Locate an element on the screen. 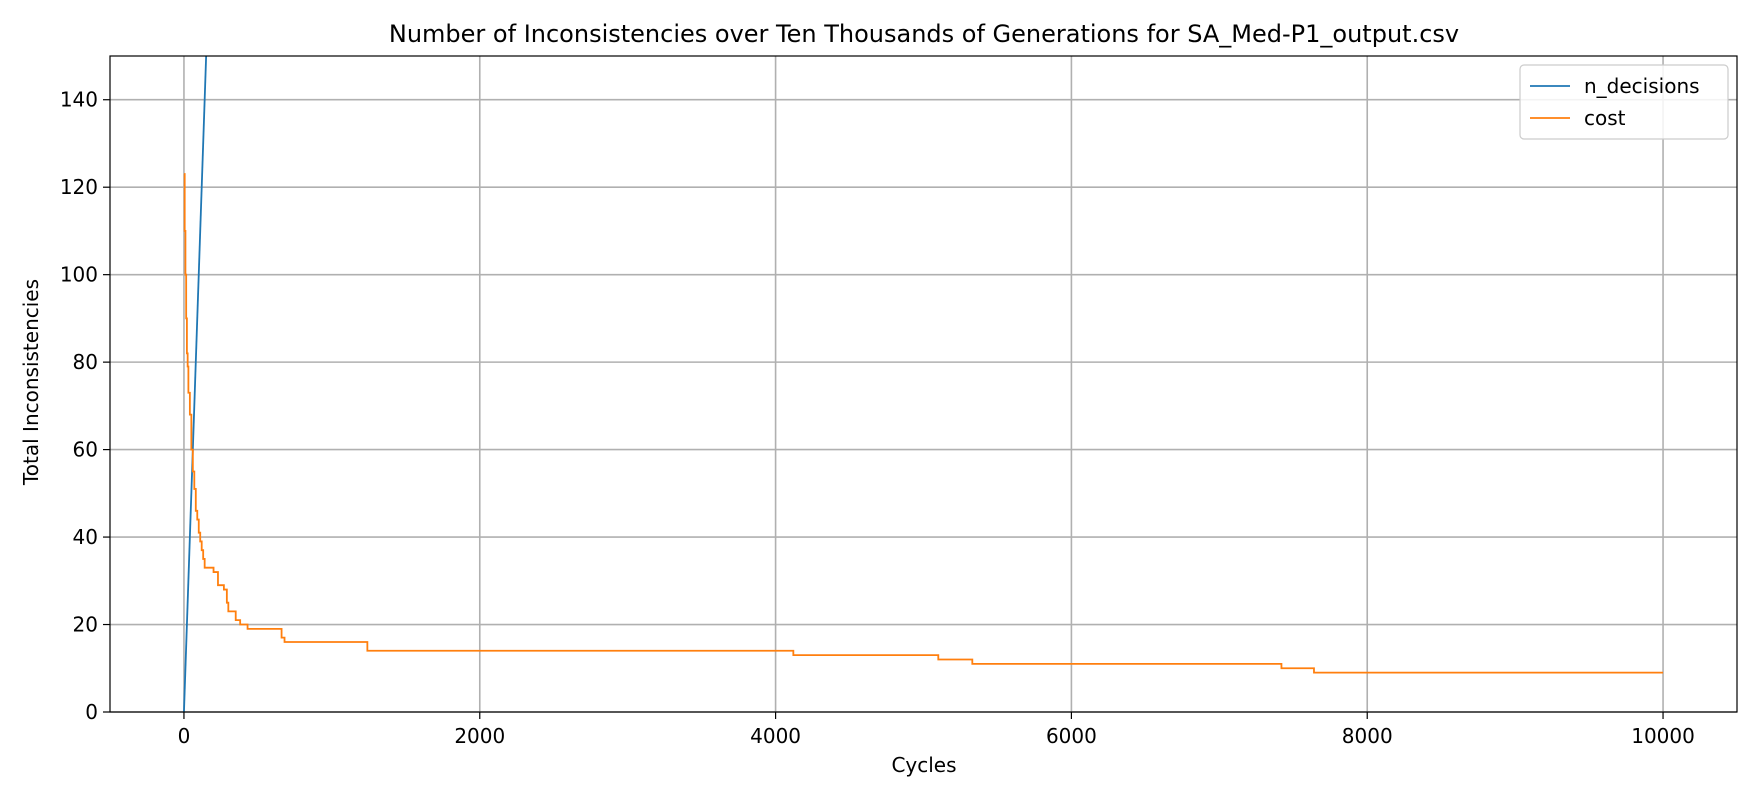  y-tick-label: 0 is located at coordinates (91, 712).